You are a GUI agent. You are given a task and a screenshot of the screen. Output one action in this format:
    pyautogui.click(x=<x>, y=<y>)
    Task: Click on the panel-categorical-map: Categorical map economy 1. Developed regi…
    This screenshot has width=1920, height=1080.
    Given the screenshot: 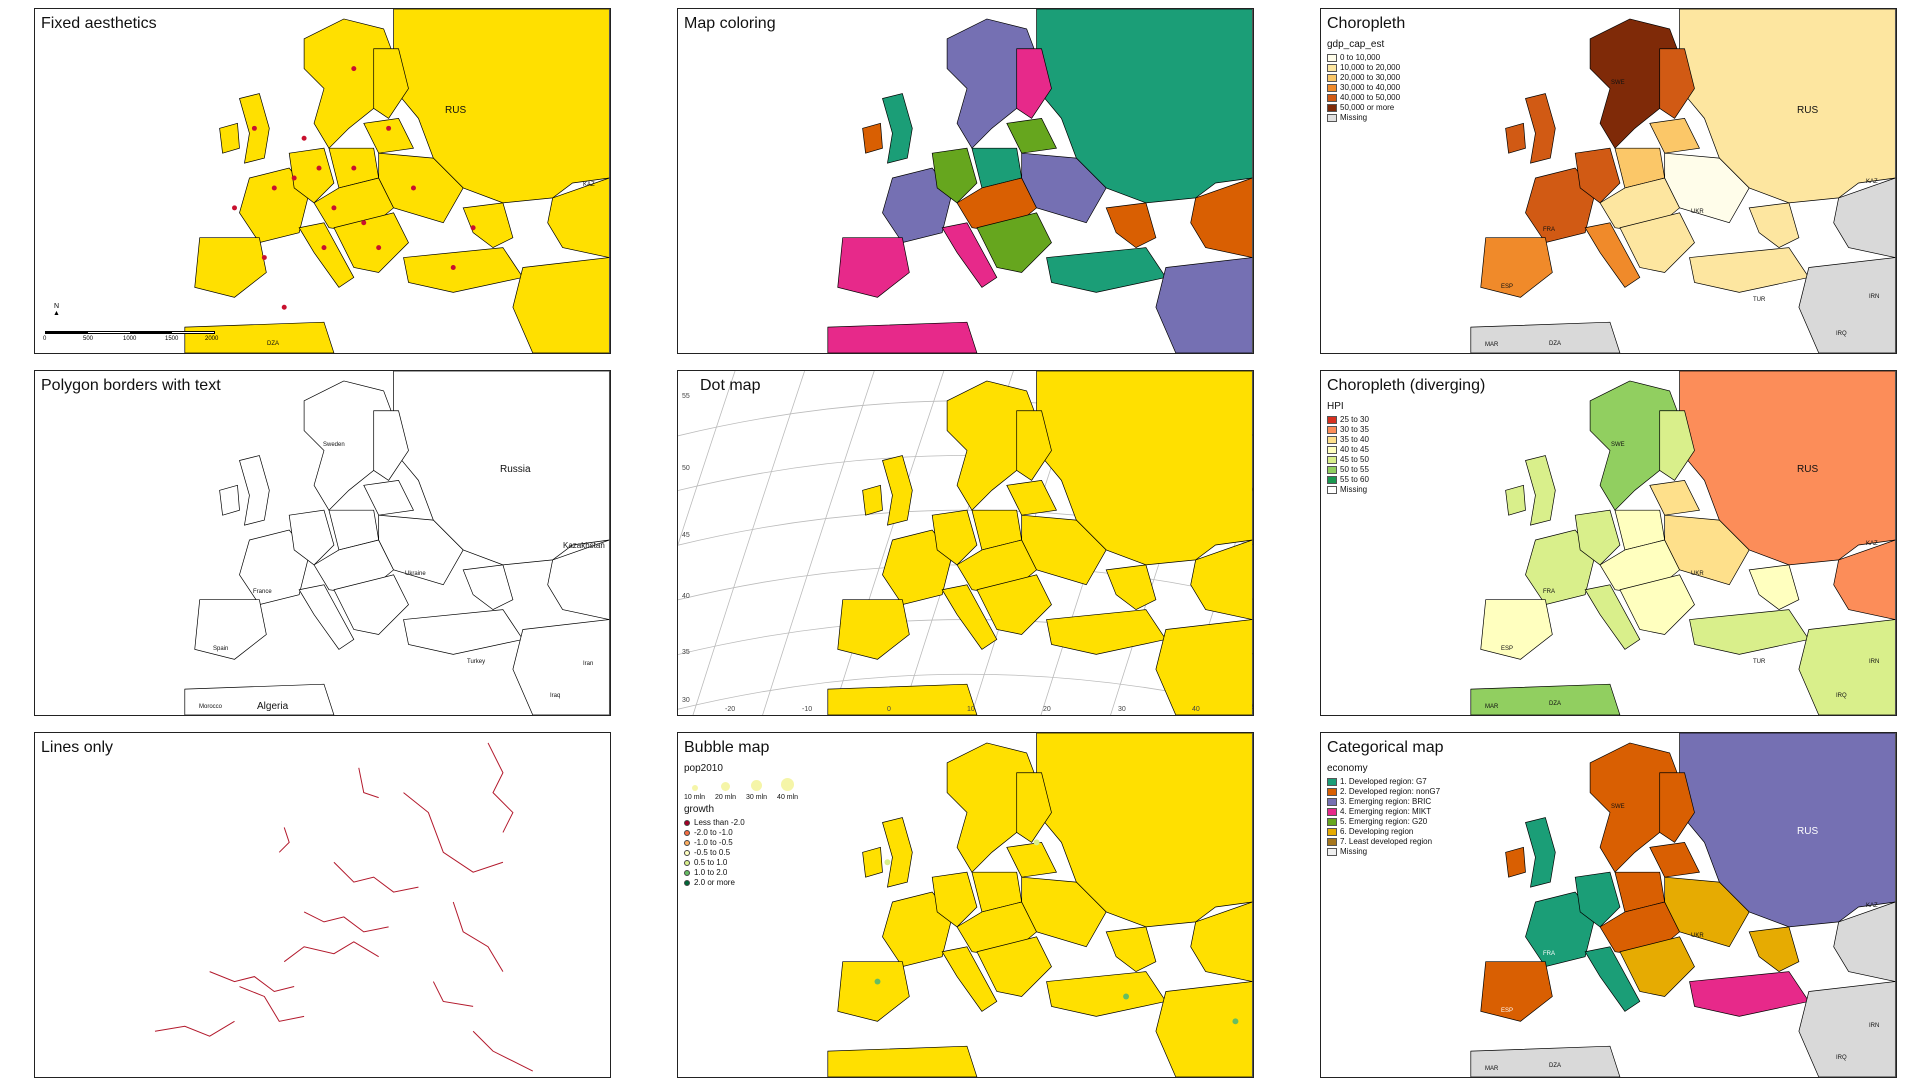 What is the action you would take?
    pyautogui.click(x=1608, y=905)
    